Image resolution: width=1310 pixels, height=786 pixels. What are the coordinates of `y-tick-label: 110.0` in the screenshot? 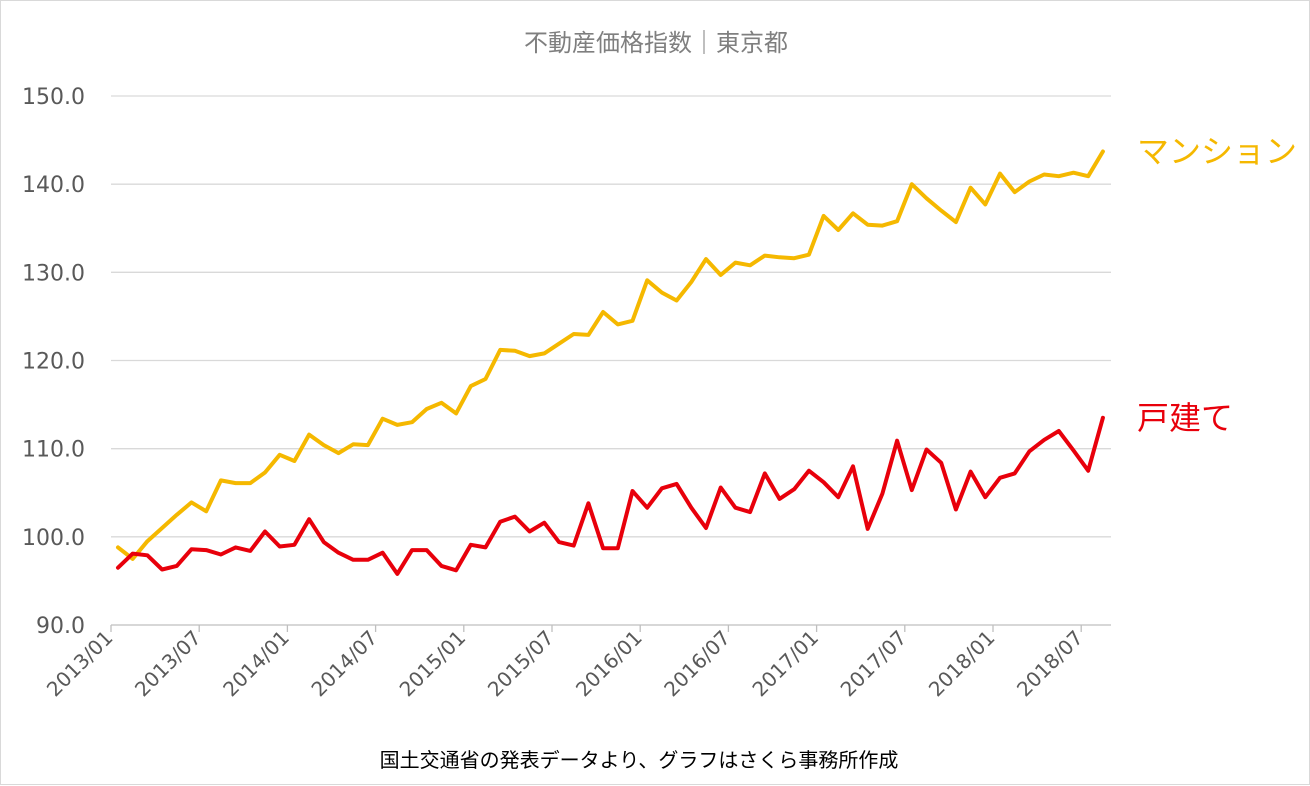 It's located at (53, 450).